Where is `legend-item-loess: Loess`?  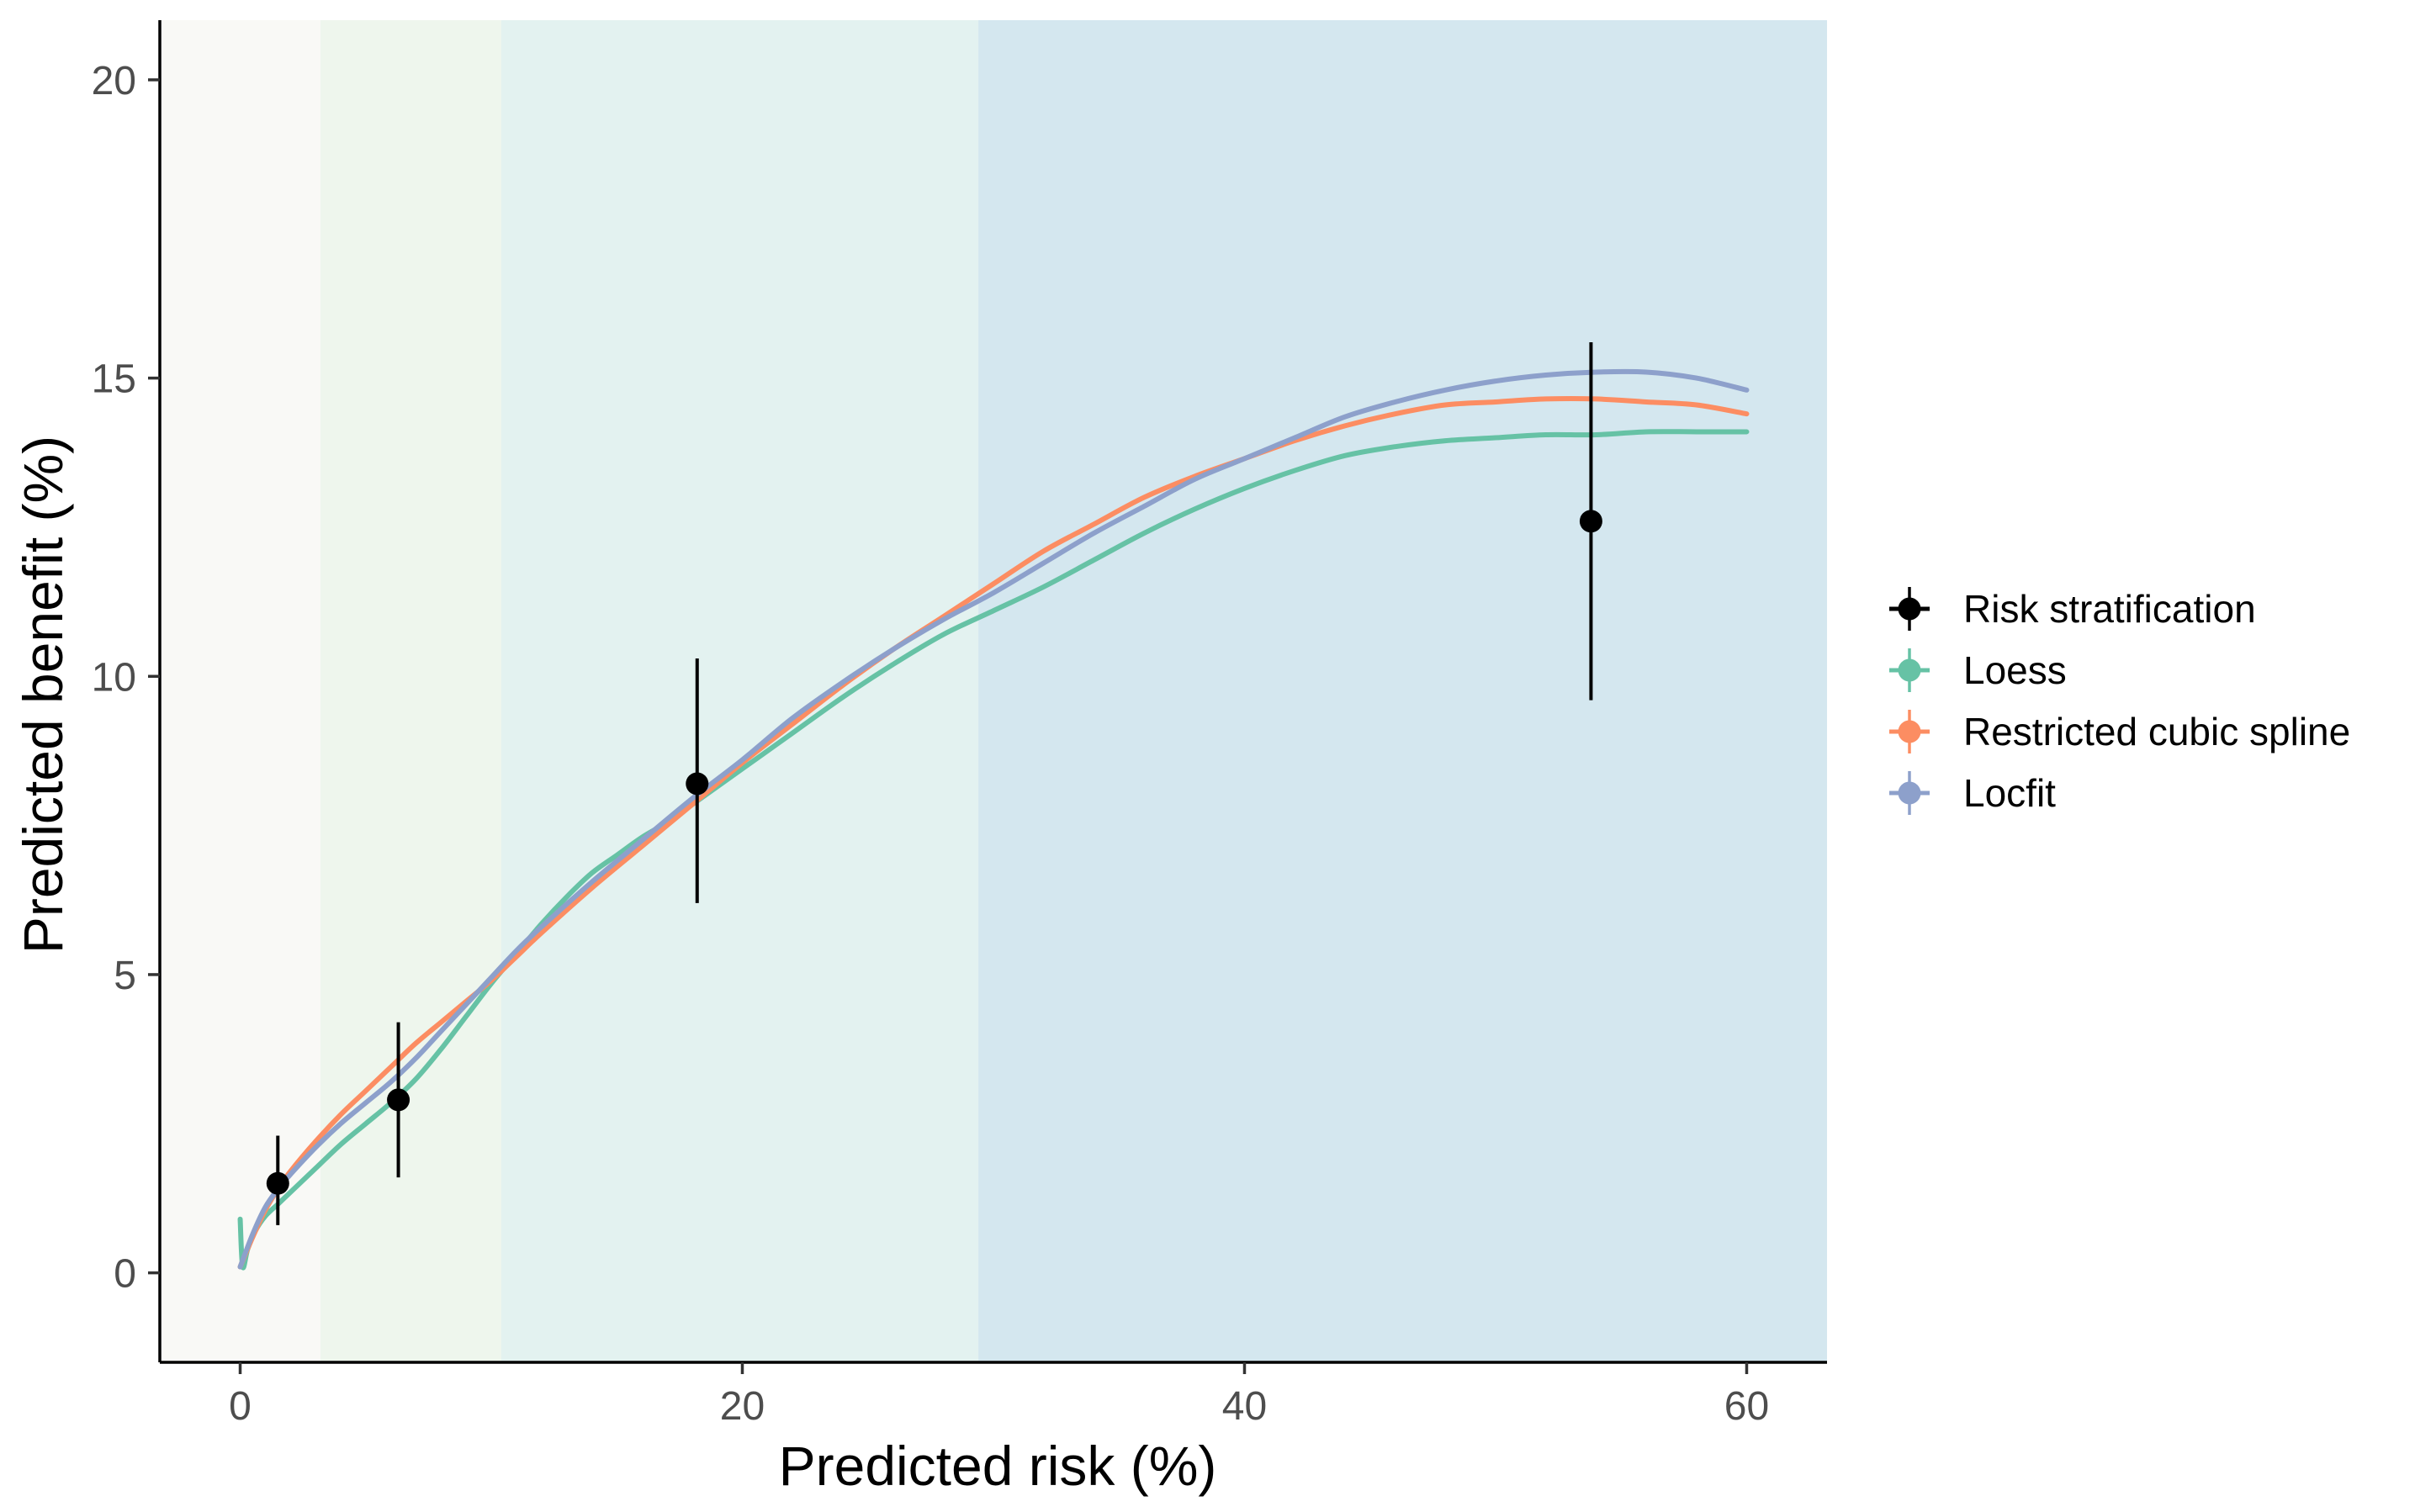
legend-item-loess: Loess is located at coordinates (1978, 670).